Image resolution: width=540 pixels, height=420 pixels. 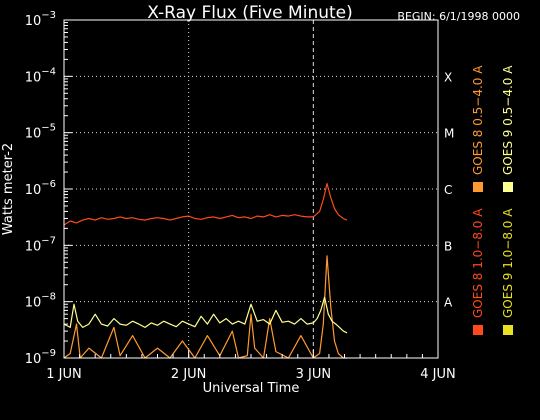 I want to click on x-tick-label: 2 JUN, so click(x=188, y=374).